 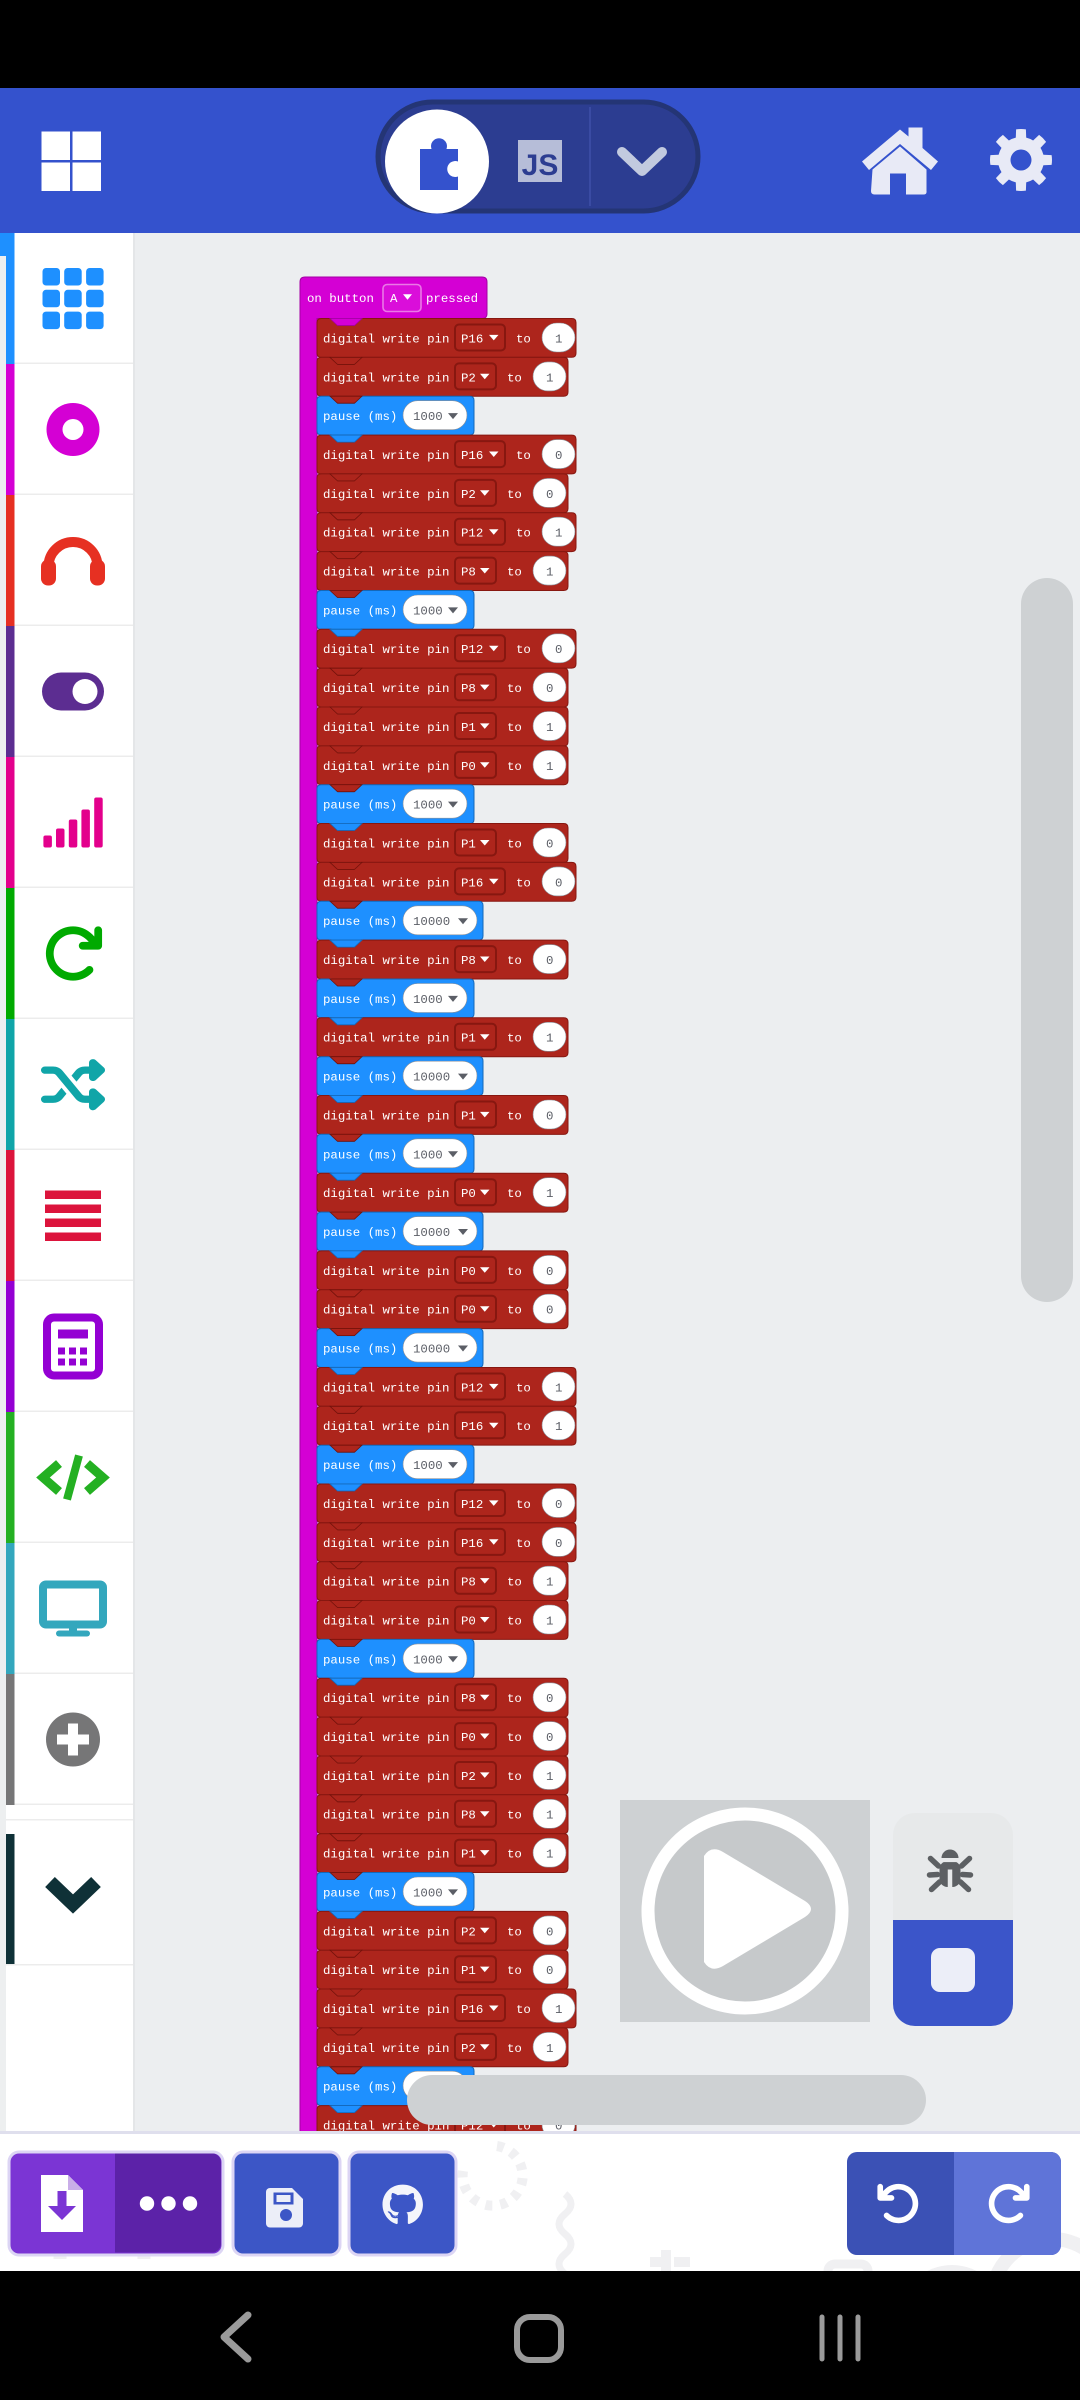 I want to click on svg-text: pressed, so click(x=452, y=299).